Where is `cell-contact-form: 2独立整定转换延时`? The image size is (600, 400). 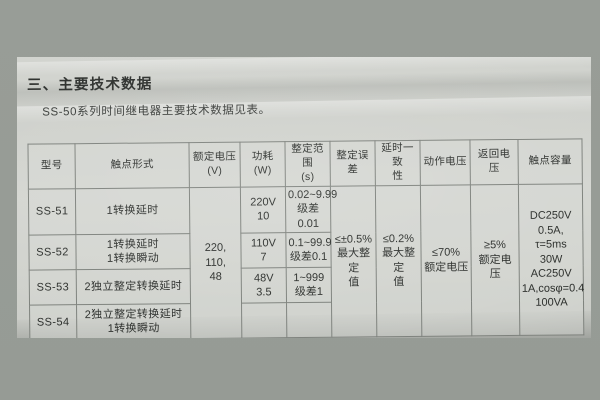 cell-contact-form: 2独立整定转换延时 is located at coordinates (133, 286).